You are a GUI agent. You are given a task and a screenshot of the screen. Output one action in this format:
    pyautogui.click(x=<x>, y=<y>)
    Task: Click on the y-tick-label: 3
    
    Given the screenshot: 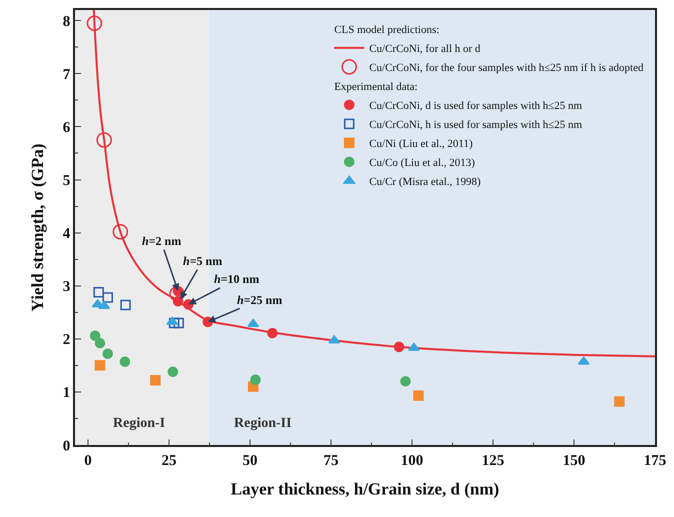 What is the action you would take?
    pyautogui.click(x=66, y=287)
    